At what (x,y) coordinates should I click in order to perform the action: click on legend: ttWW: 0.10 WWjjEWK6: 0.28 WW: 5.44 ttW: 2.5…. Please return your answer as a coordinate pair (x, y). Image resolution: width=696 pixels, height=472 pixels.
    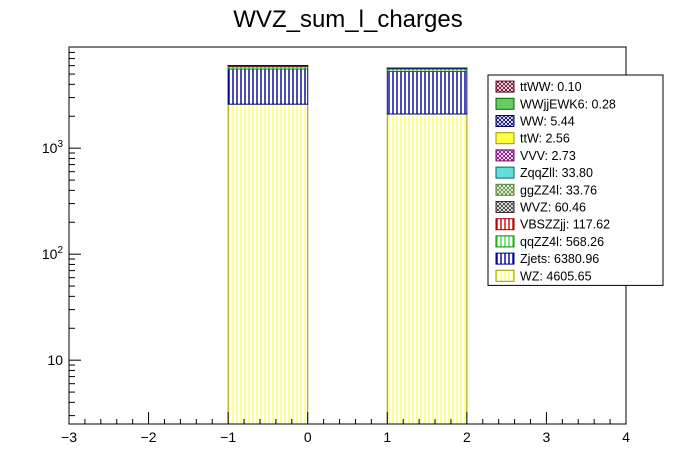
    Looking at the image, I should click on (575, 180).